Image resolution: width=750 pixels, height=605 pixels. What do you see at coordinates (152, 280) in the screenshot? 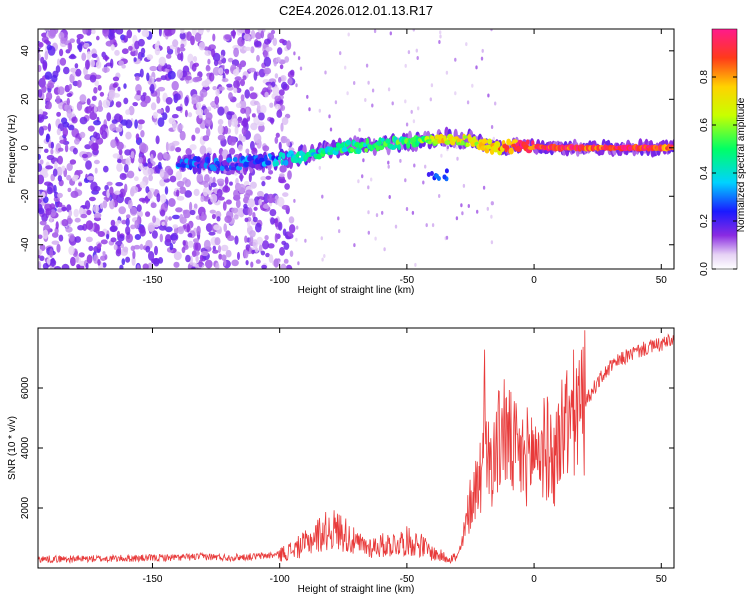
I see `heatmap-xtick-label: -150` at bounding box center [152, 280].